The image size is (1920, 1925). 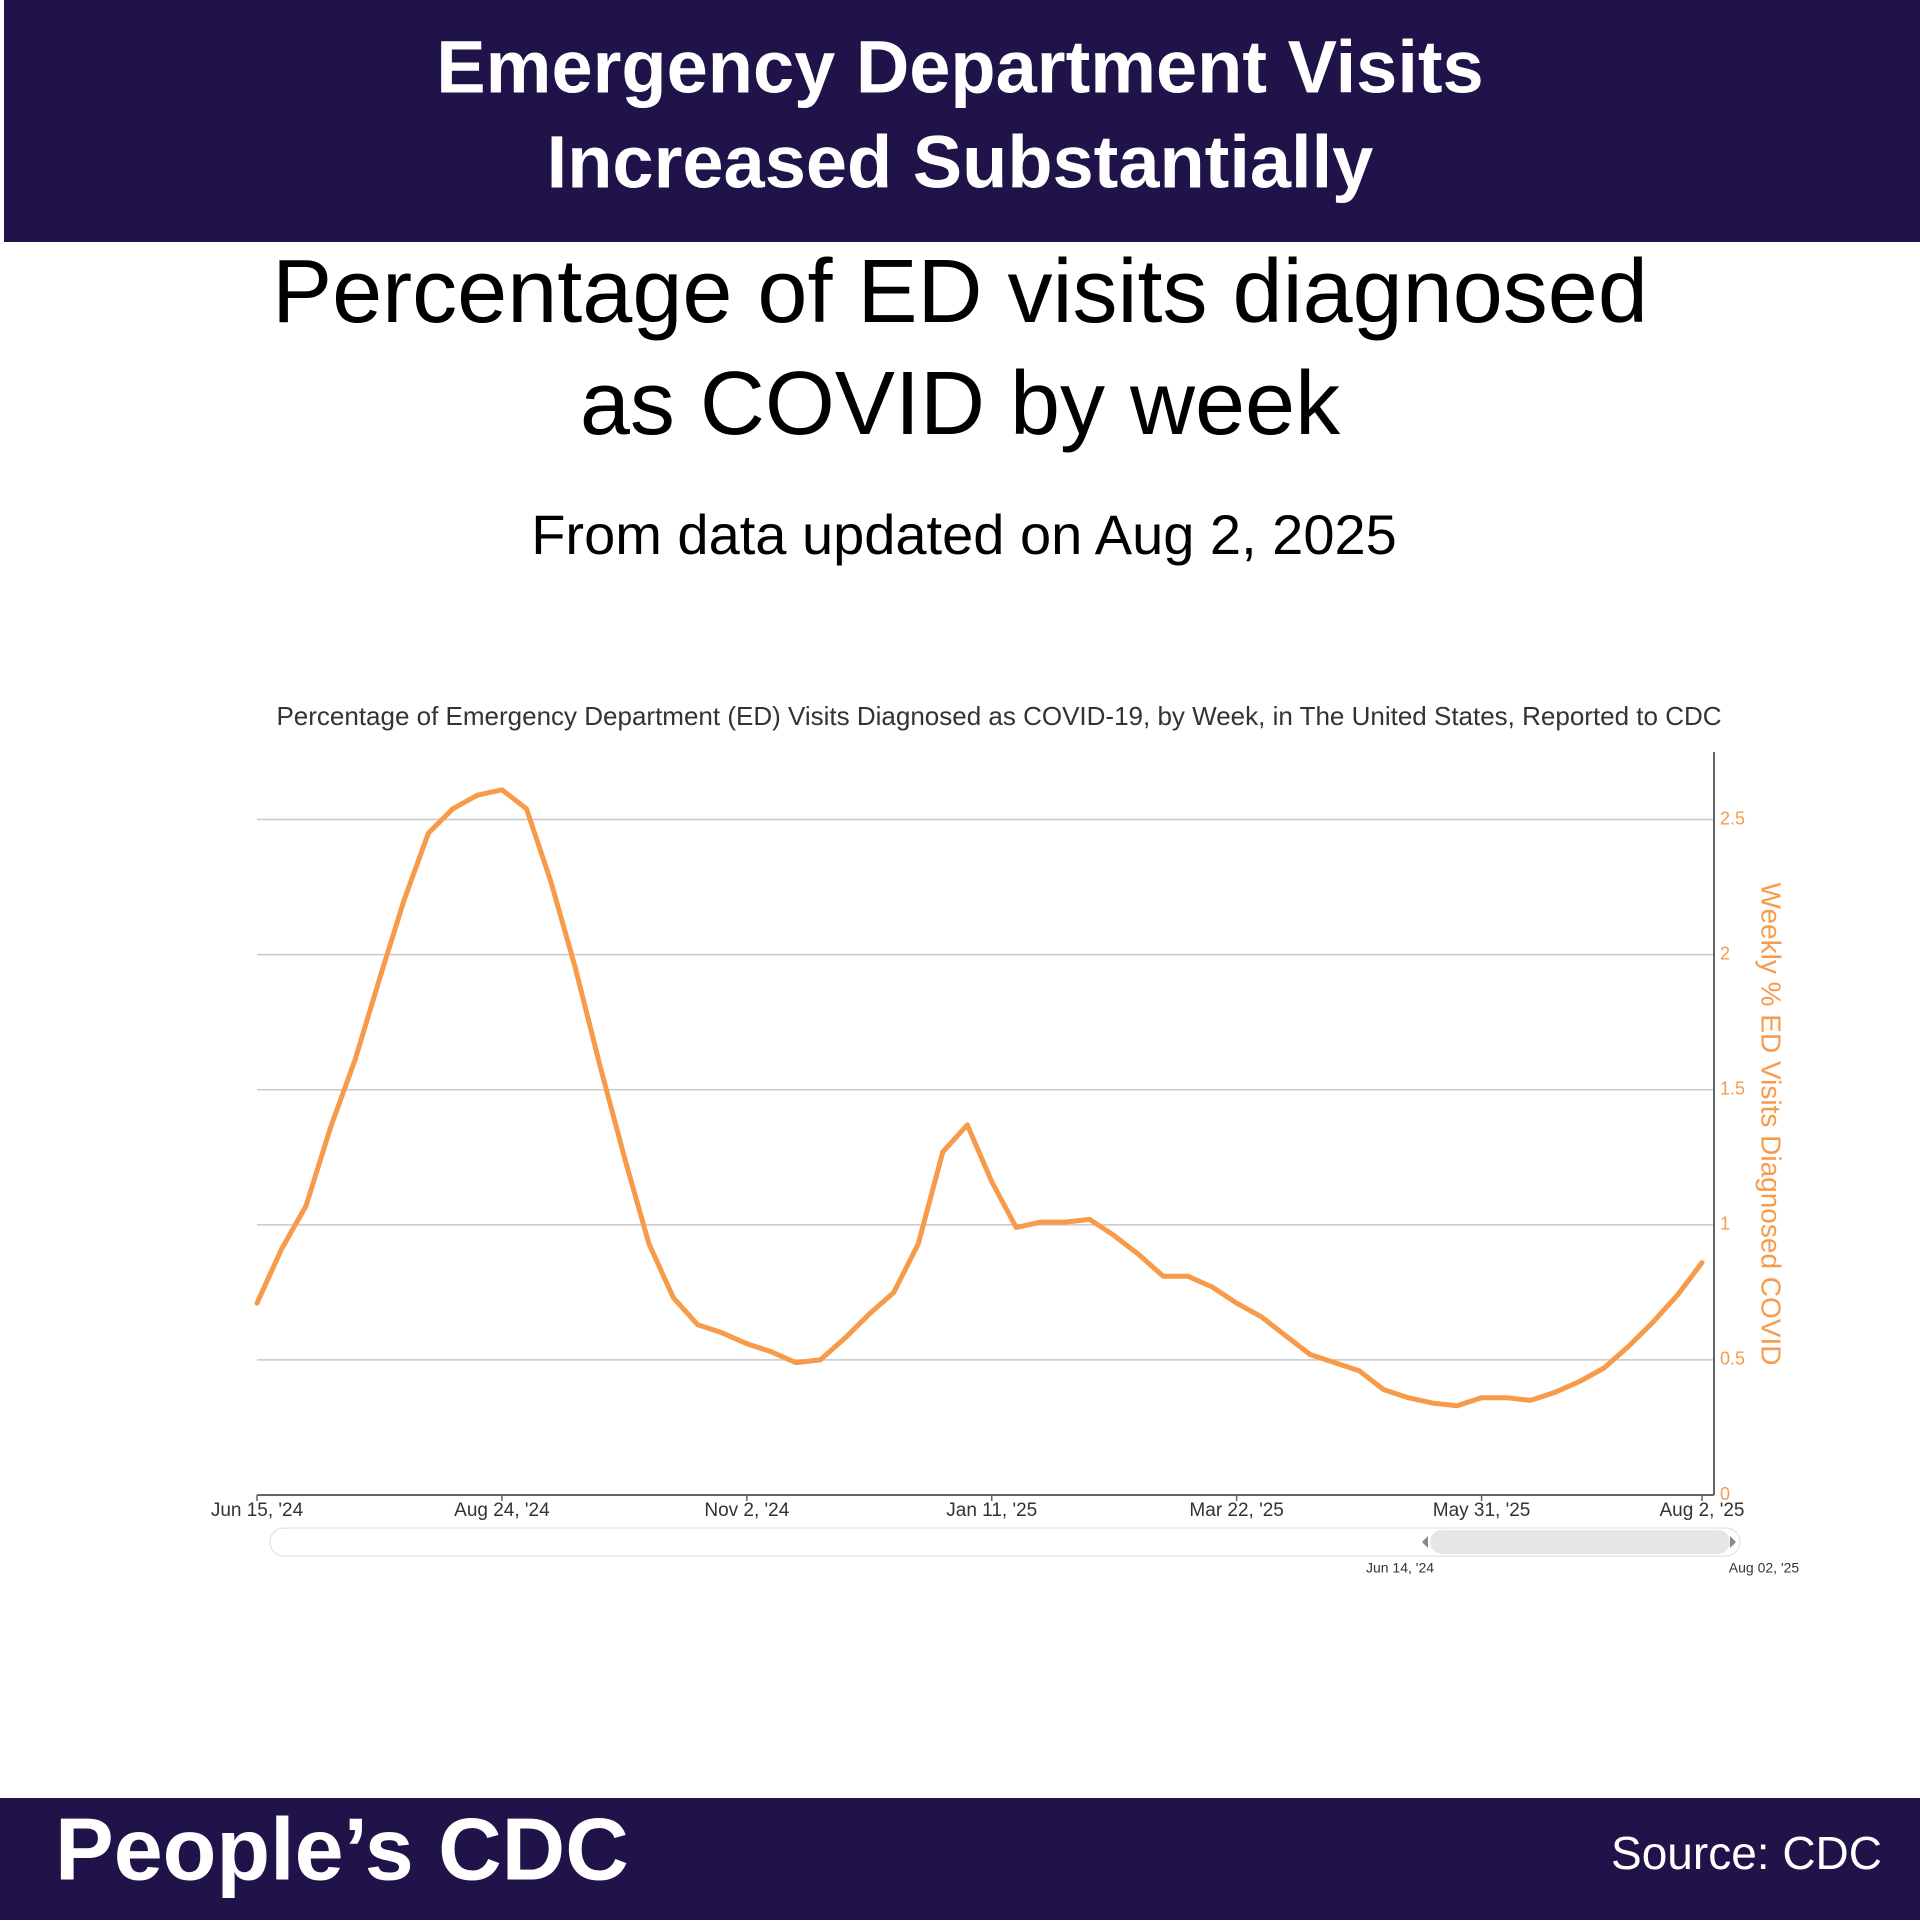 What do you see at coordinates (1746, 1853) in the screenshot?
I see `source: Source: CDC` at bounding box center [1746, 1853].